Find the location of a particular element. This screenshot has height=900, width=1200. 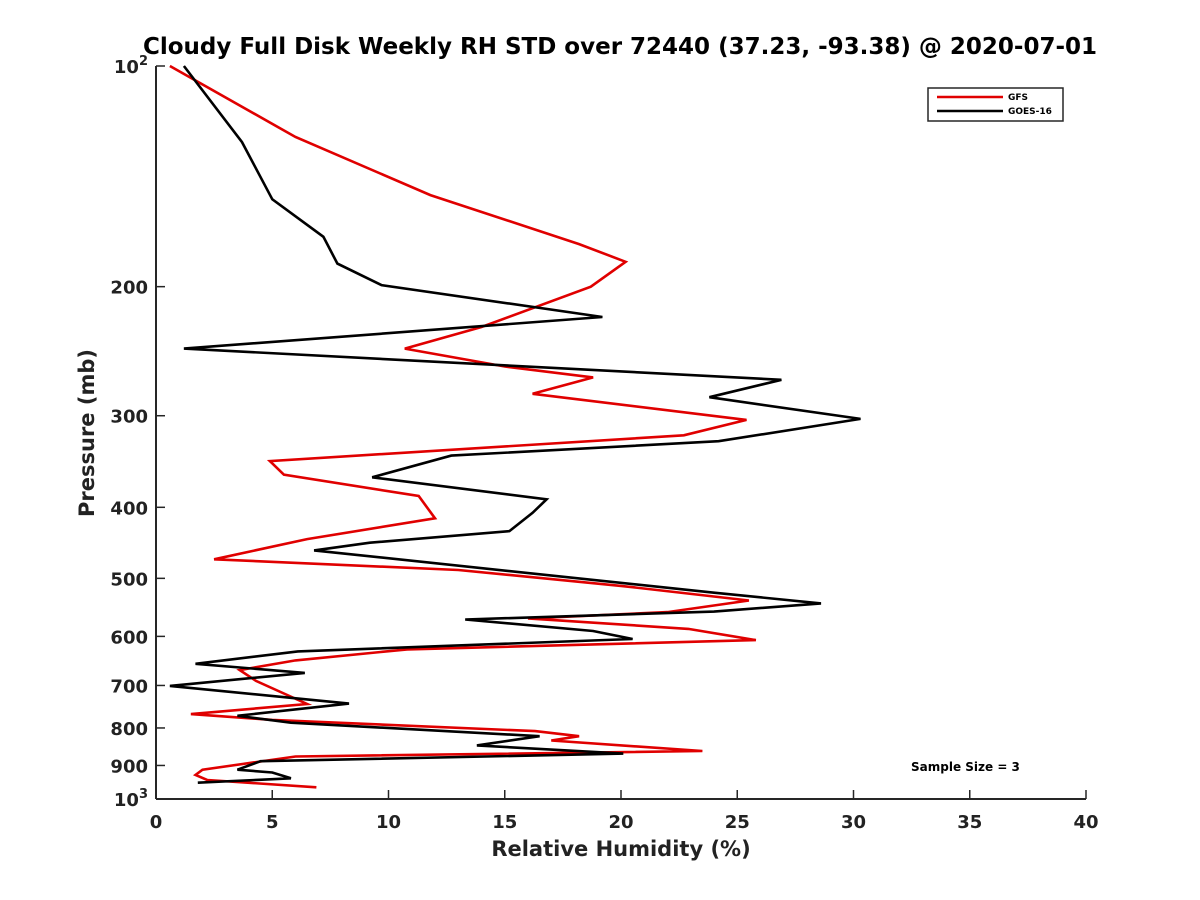

x-tick-label: 0 is located at coordinates (156, 822).